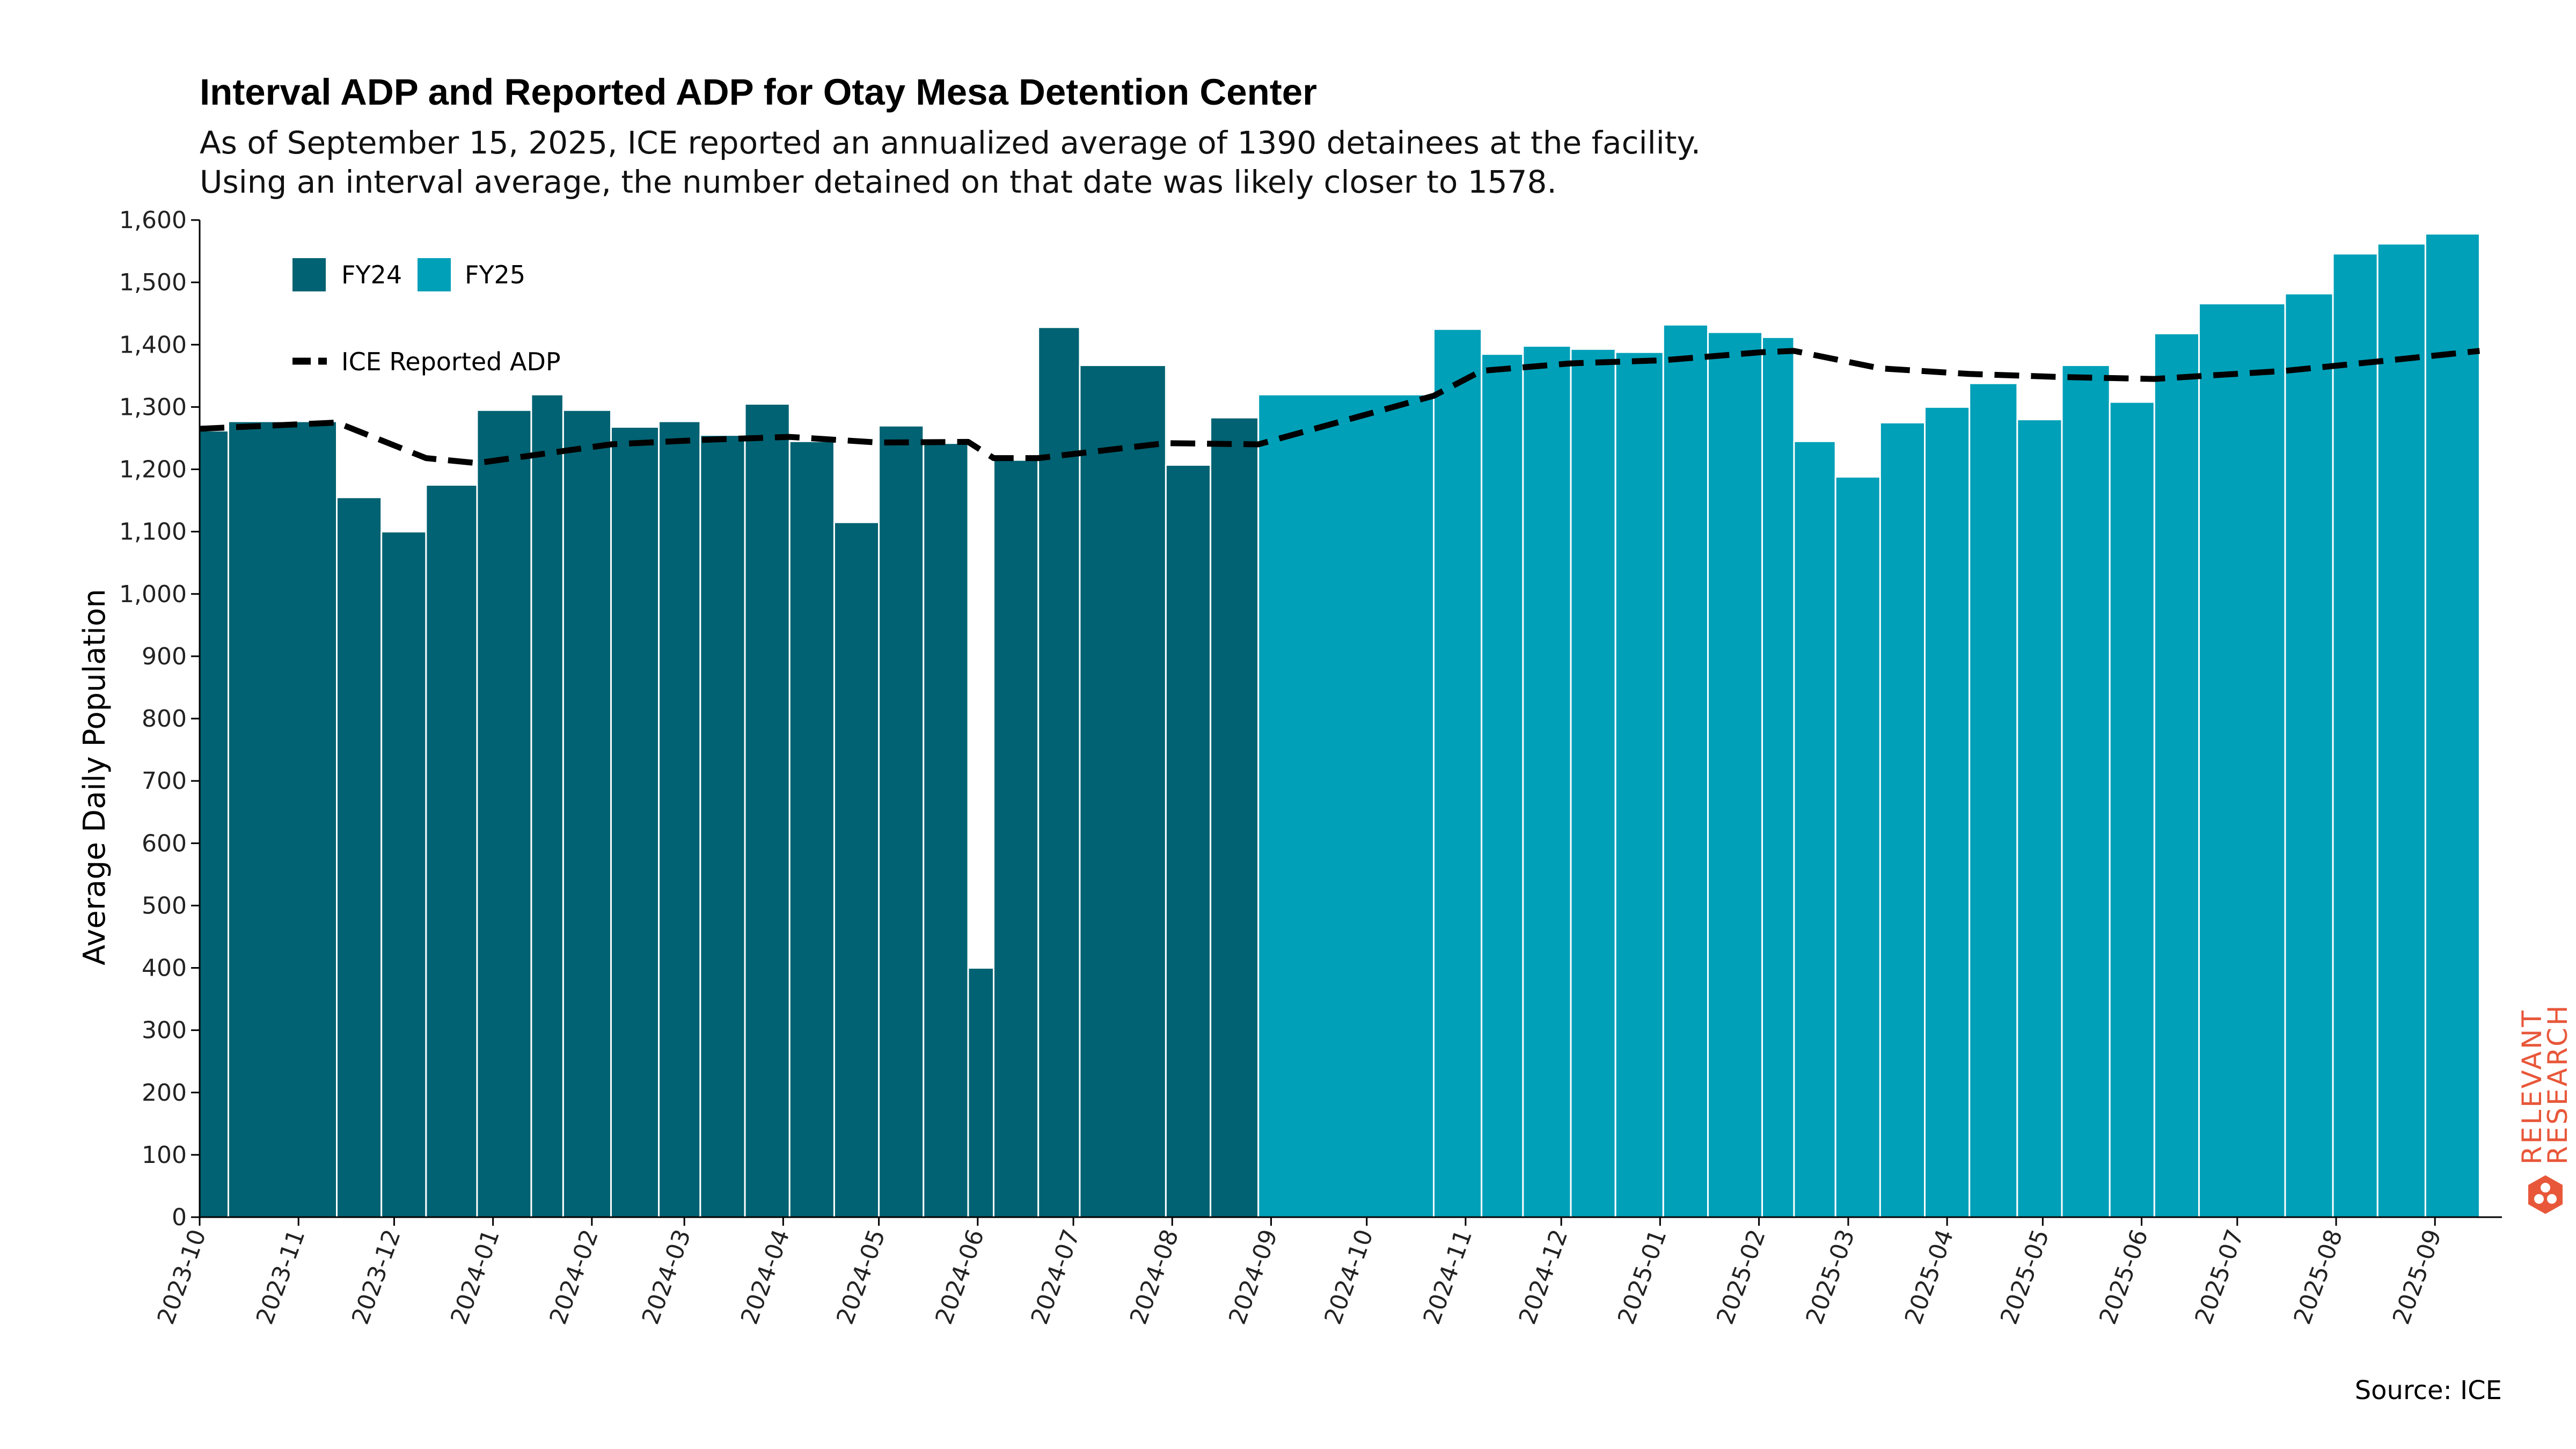 The height and width of the screenshot is (1449, 2576). Describe the element at coordinates (495, 274) in the screenshot. I see `legend-fy25-label: FY25` at that location.